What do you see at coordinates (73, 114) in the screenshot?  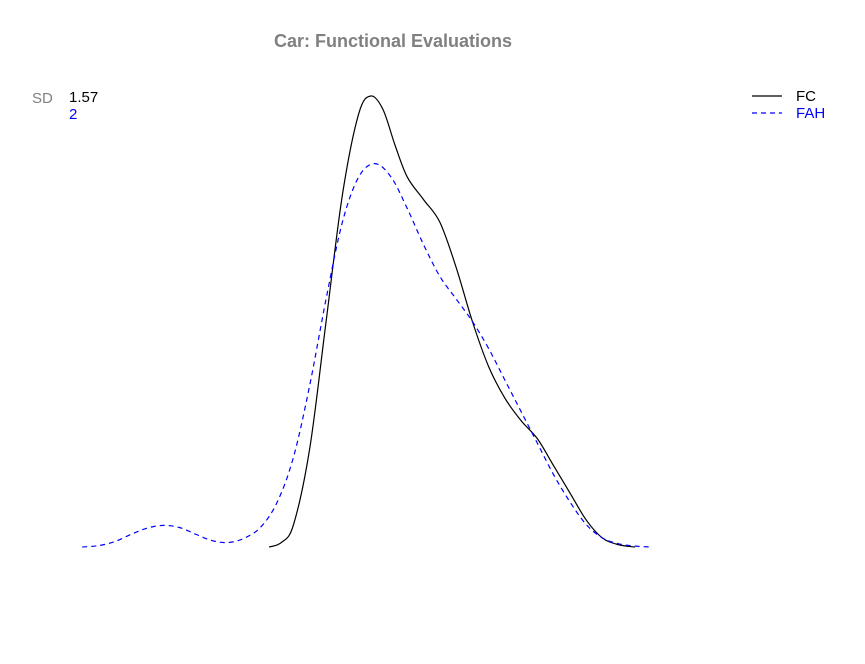 I see `sd-value-fah: 2` at bounding box center [73, 114].